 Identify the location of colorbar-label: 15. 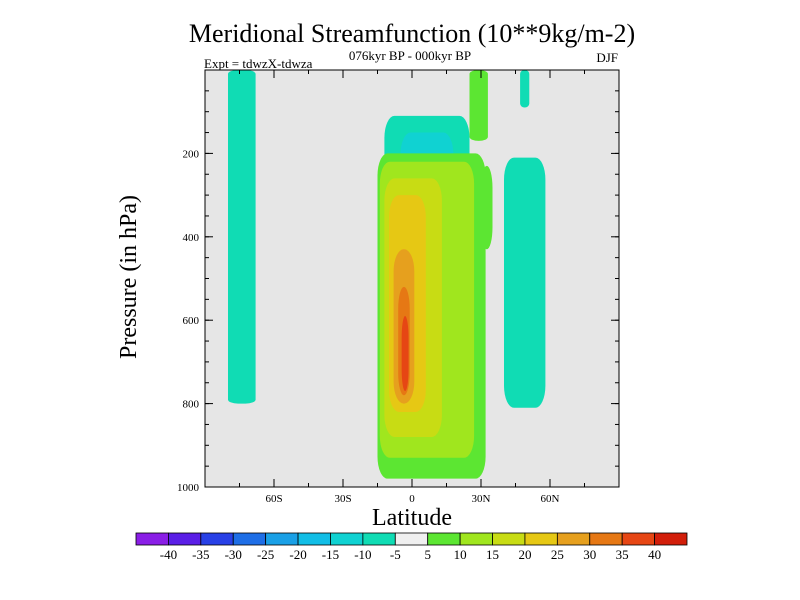
(492, 554).